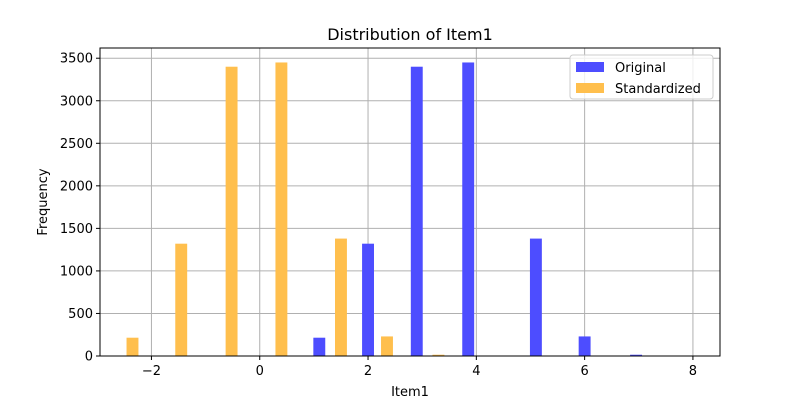 The height and width of the screenshot is (400, 800). Describe the element at coordinates (590, 88) in the screenshot. I see `legend-swatch-standardized` at that location.